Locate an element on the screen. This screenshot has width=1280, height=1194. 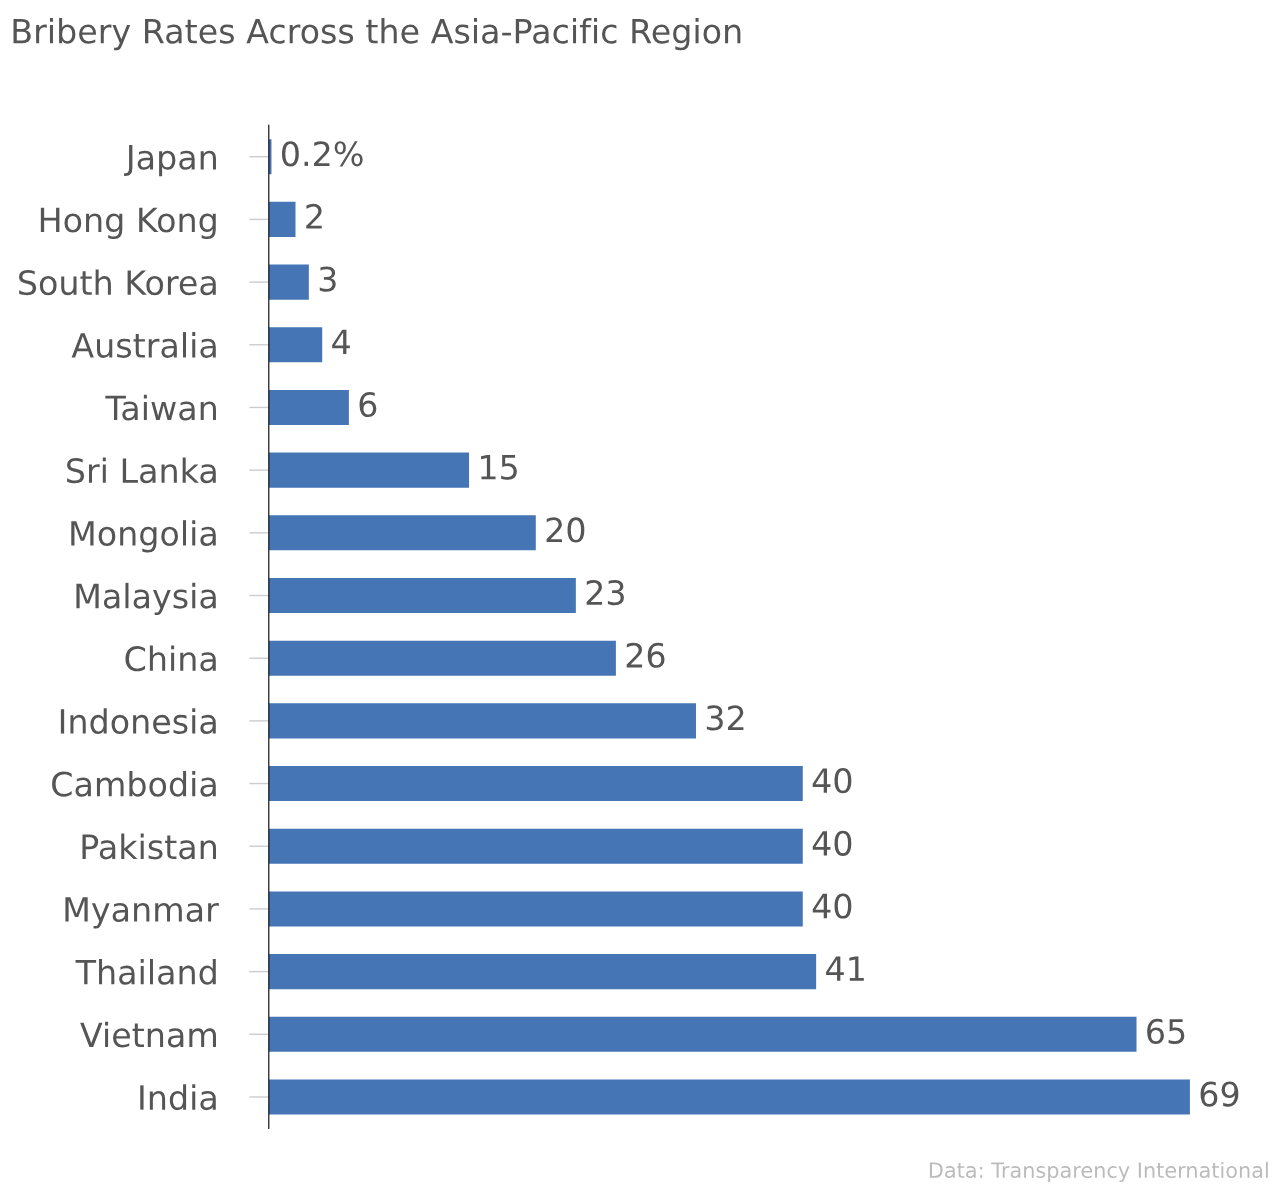
y-tick-label: India is located at coordinates (178, 1097).